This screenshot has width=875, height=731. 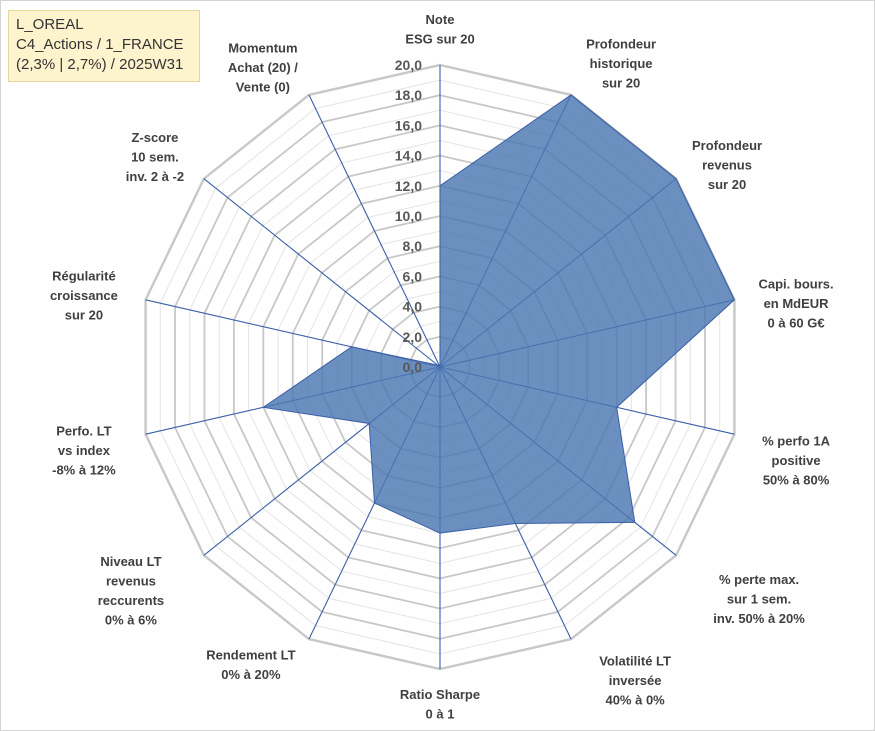 I want to click on tick-label: 2,0, so click(x=413, y=337).